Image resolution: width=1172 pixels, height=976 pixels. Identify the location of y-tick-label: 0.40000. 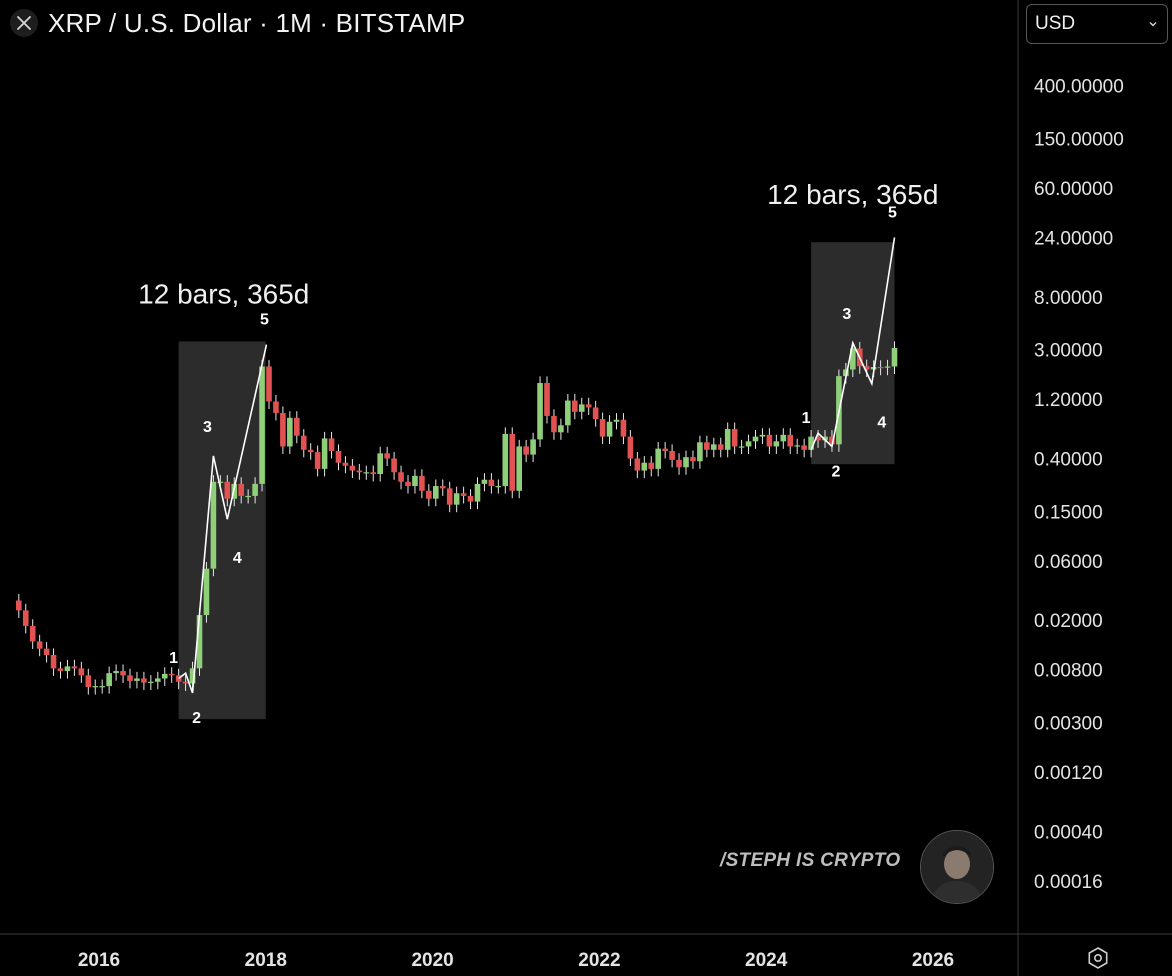
(1068, 460).